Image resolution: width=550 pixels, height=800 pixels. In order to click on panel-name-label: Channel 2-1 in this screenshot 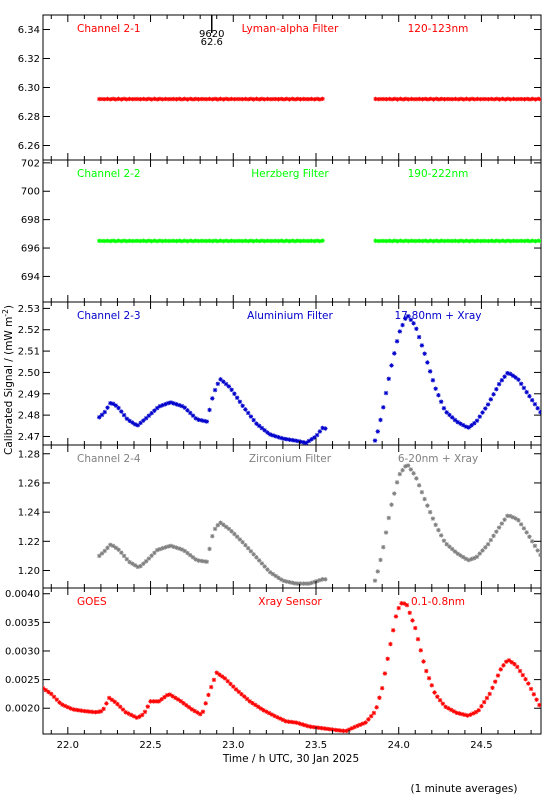, I will do `click(109, 29)`.